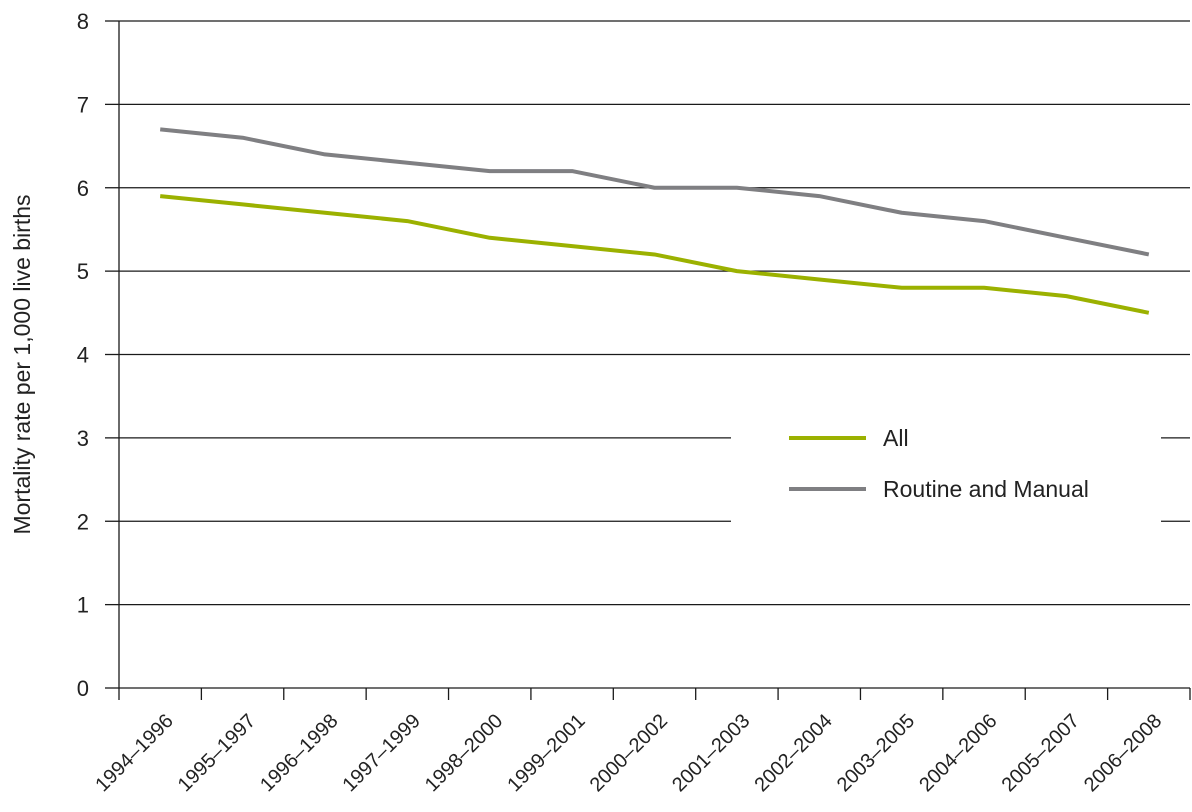 This screenshot has height=812, width=1192. Describe the element at coordinates (299, 753) in the screenshot. I see `x-tick-label: 1996–1998` at that location.